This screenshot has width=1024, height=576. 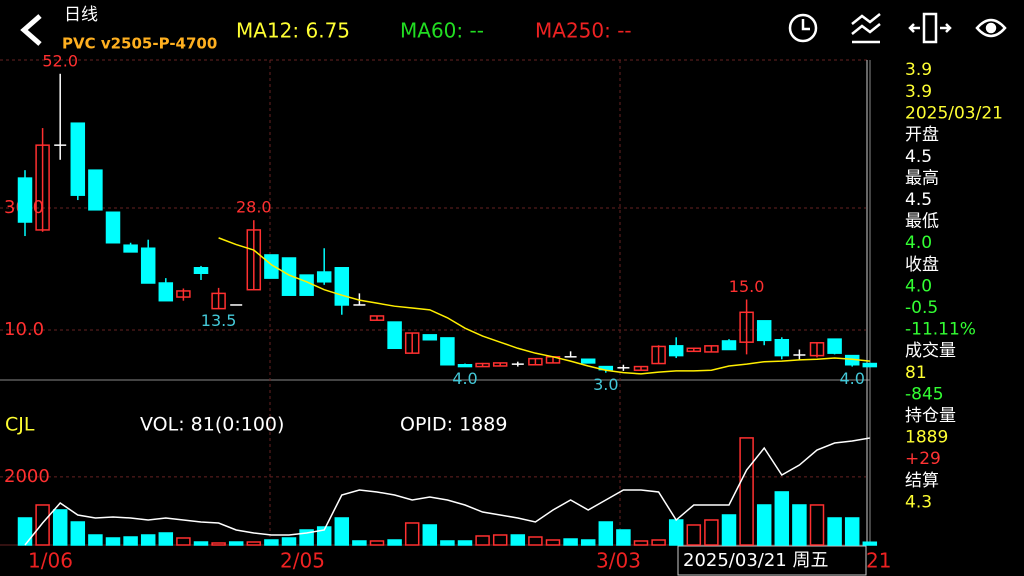 I want to click on info-text: 4.3, so click(x=918, y=502).